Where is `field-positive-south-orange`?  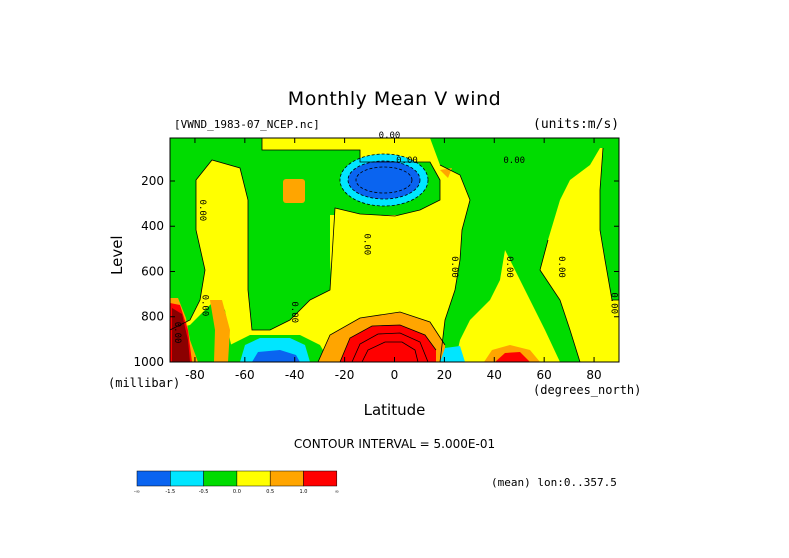 field-positive-south-orange is located at coordinates (220, 331).